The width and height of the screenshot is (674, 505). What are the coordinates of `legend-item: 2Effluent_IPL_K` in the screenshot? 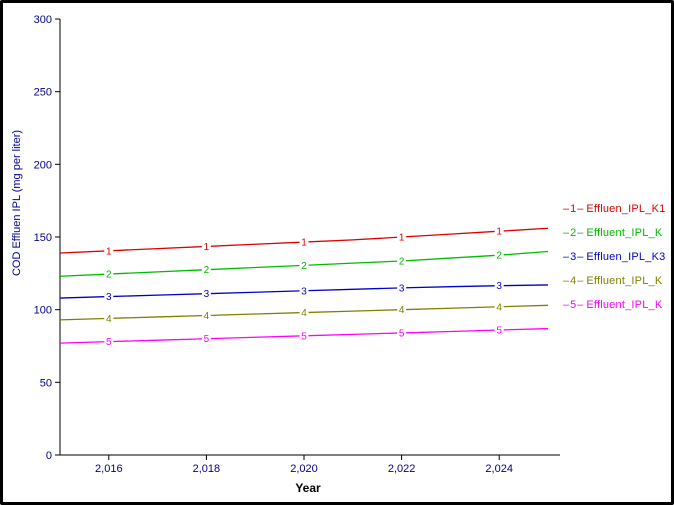 It's located at (617, 233).